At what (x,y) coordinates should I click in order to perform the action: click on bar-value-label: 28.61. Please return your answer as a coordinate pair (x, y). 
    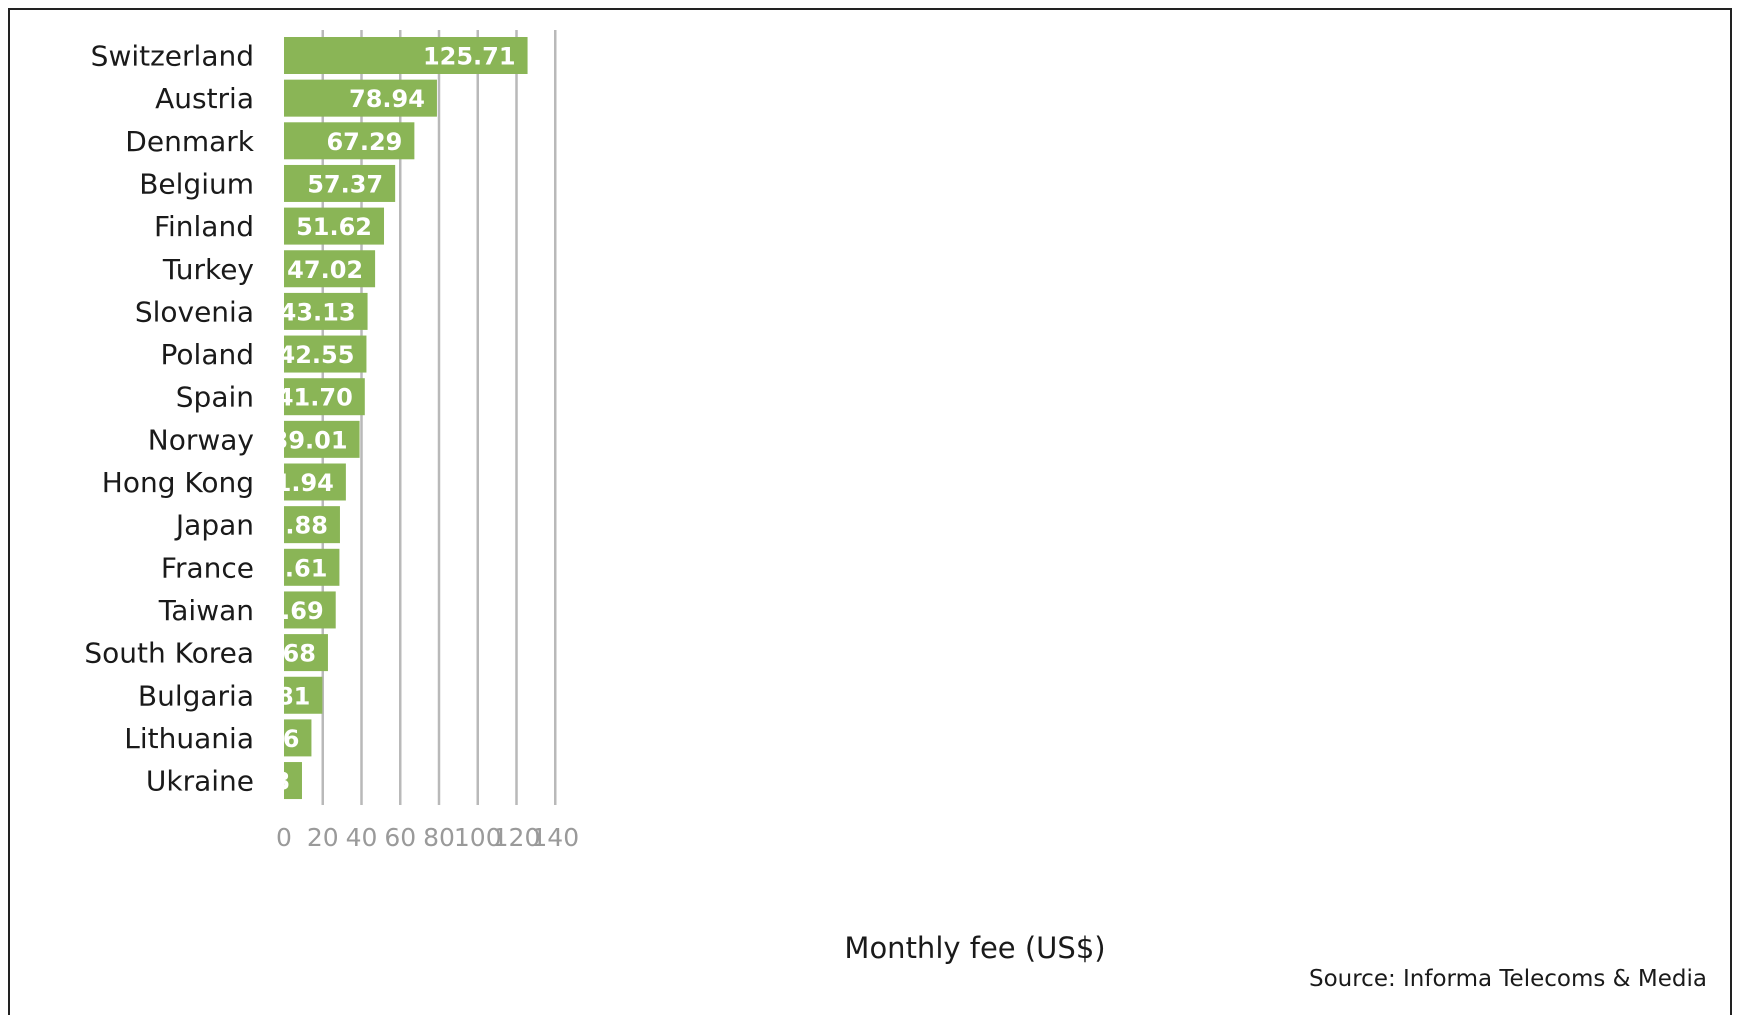
    Looking at the image, I should click on (290, 568).